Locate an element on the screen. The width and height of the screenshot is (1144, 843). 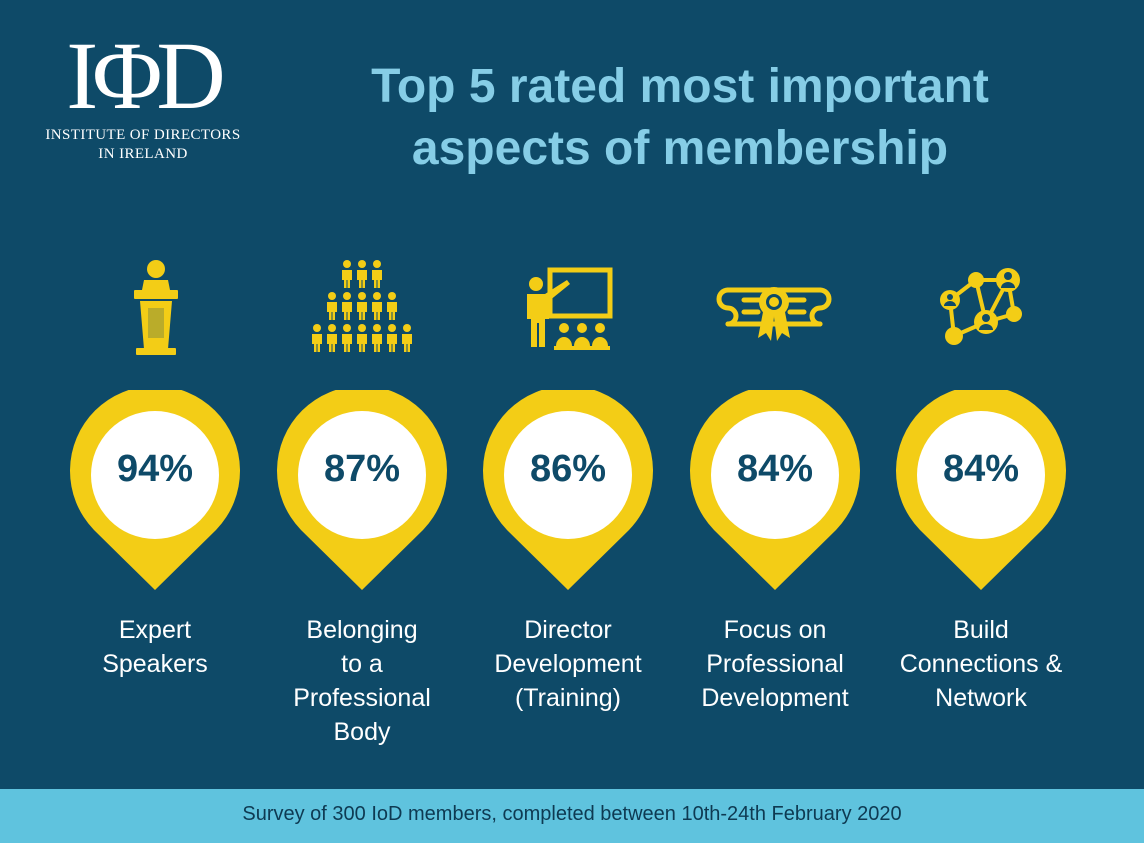
category-label: Expert Speakers is located at coordinates (155, 647).